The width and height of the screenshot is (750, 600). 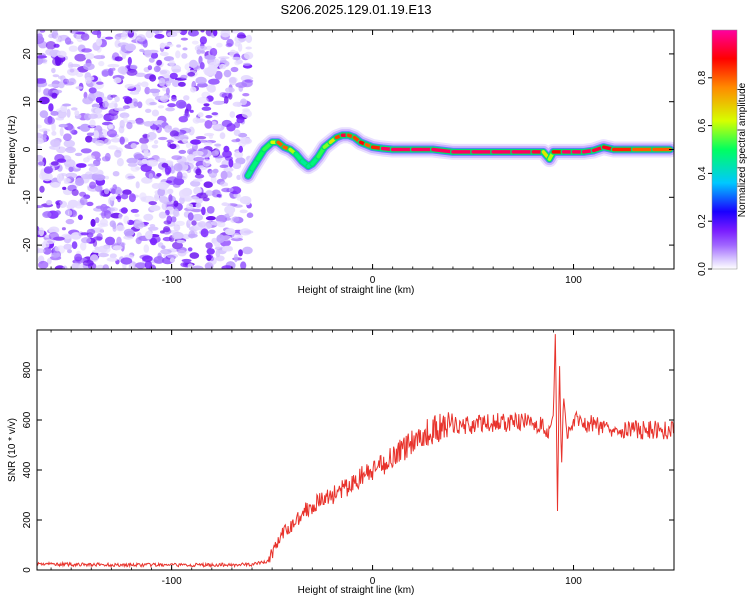 What do you see at coordinates (573, 280) in the screenshot?
I see `x-tick-label: 100` at bounding box center [573, 280].